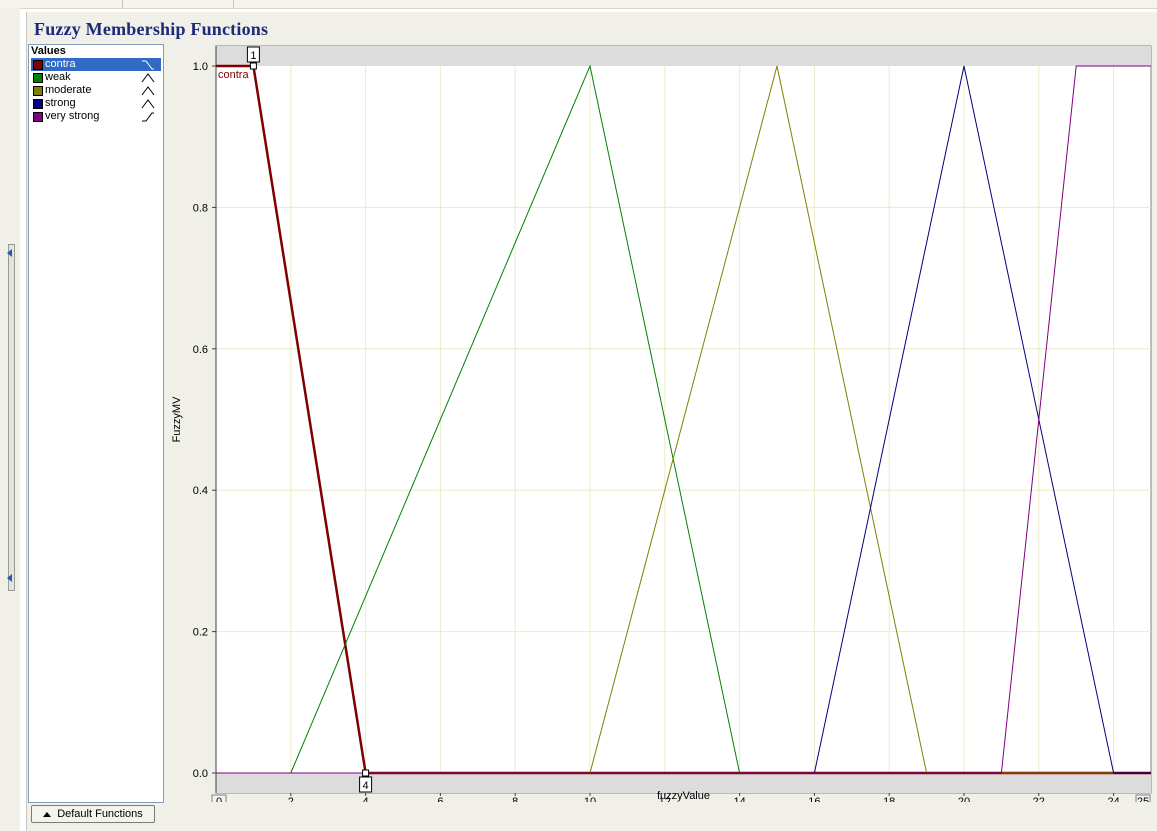  What do you see at coordinates (683, 56) in the screenshot?
I see `top-band` at bounding box center [683, 56].